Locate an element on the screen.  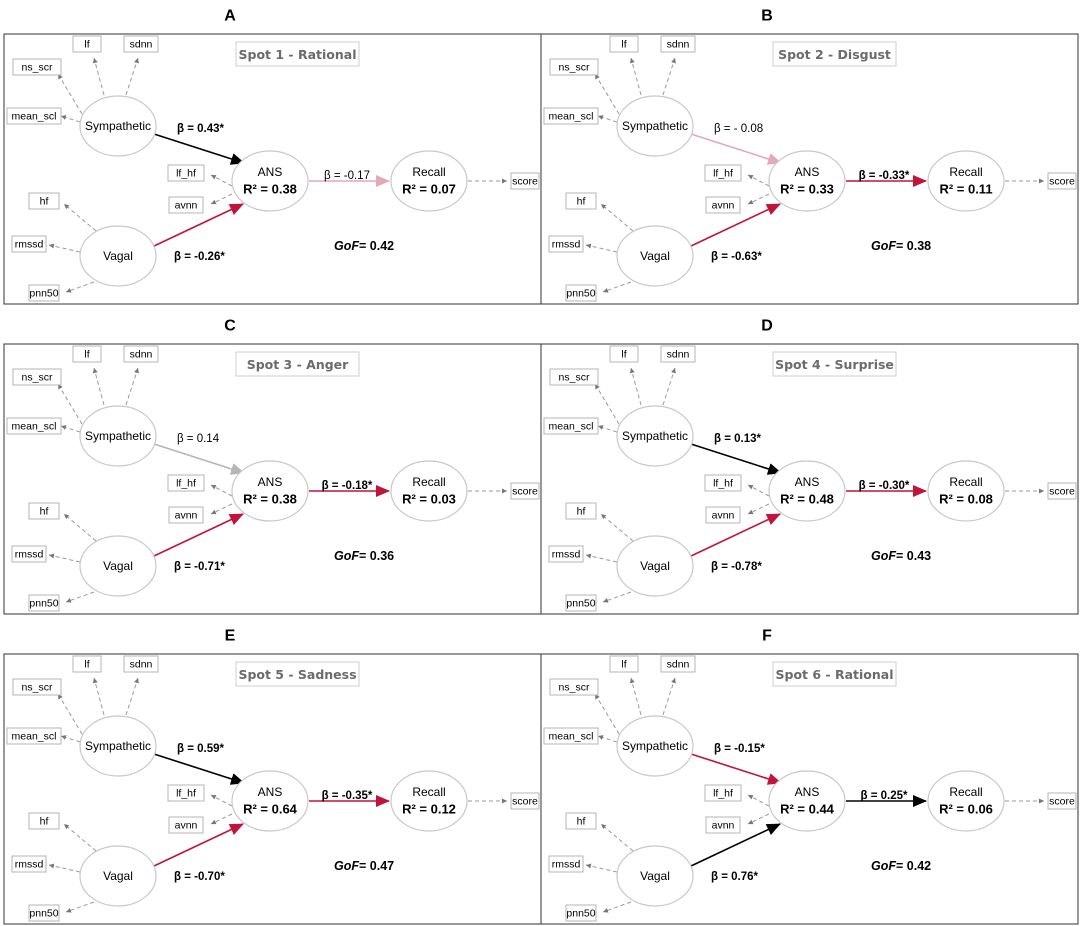
panel-title: Spot 5 - Sadness is located at coordinates (297, 674).